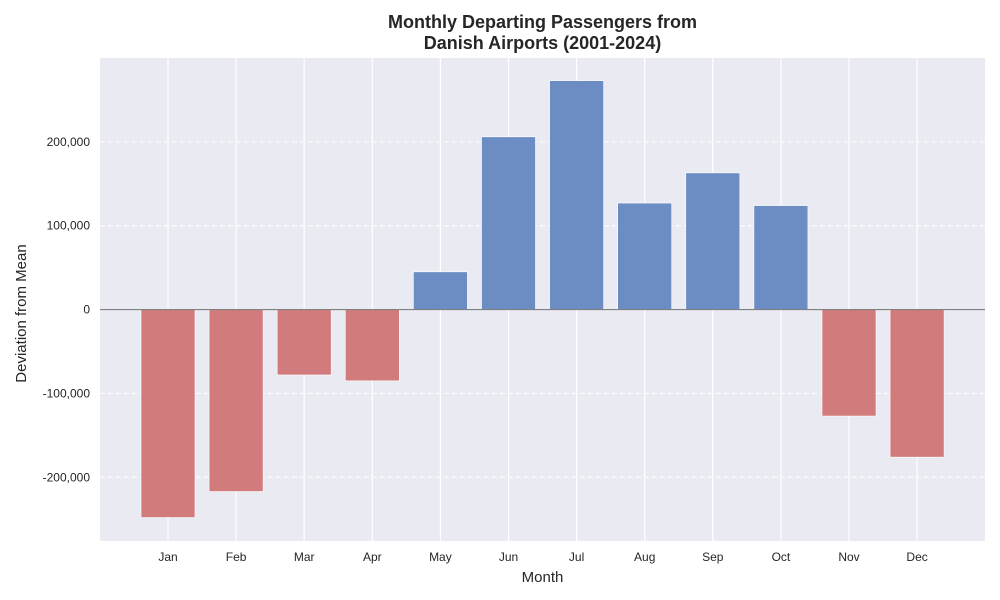 This screenshot has width=1000, height=600. What do you see at coordinates (576, 557) in the screenshot?
I see `x-tick-label: Jul` at bounding box center [576, 557].